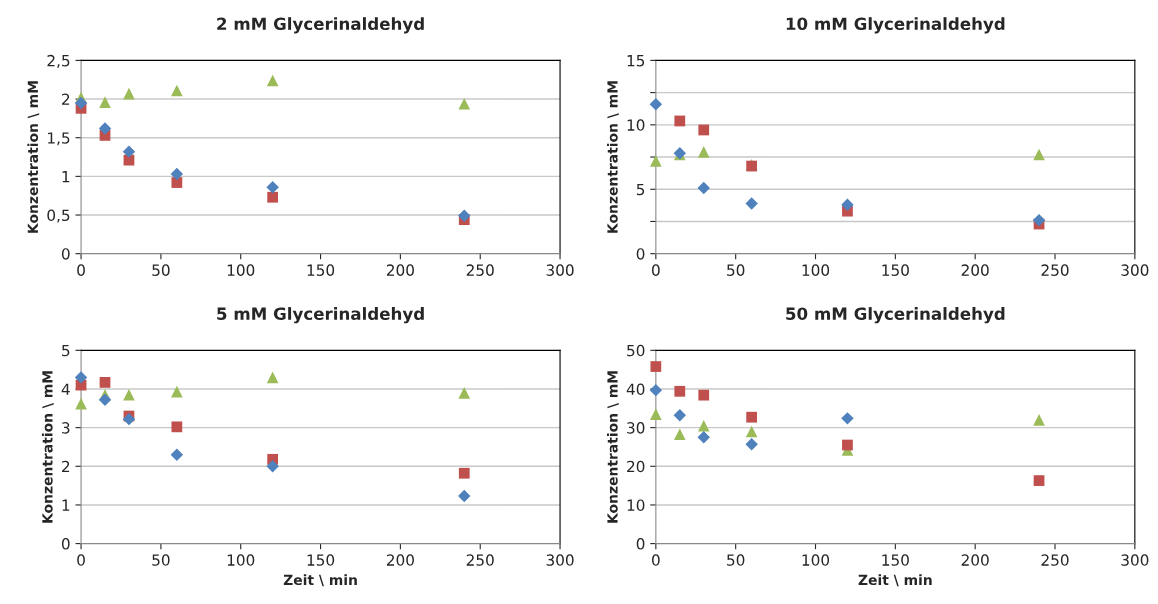 The width and height of the screenshot is (1158, 604). I want to click on y-tick-label: 3, so click(66, 428).